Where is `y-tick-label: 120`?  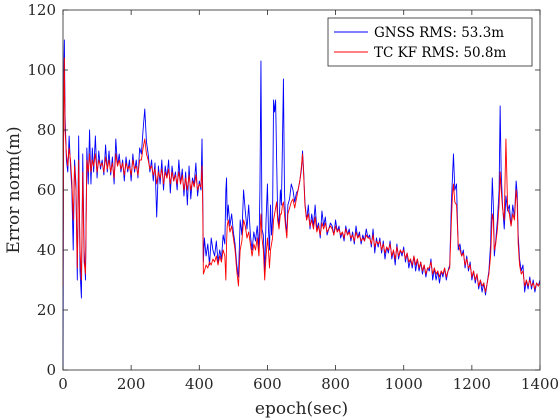
y-tick-label: 120 is located at coordinates (41, 10).